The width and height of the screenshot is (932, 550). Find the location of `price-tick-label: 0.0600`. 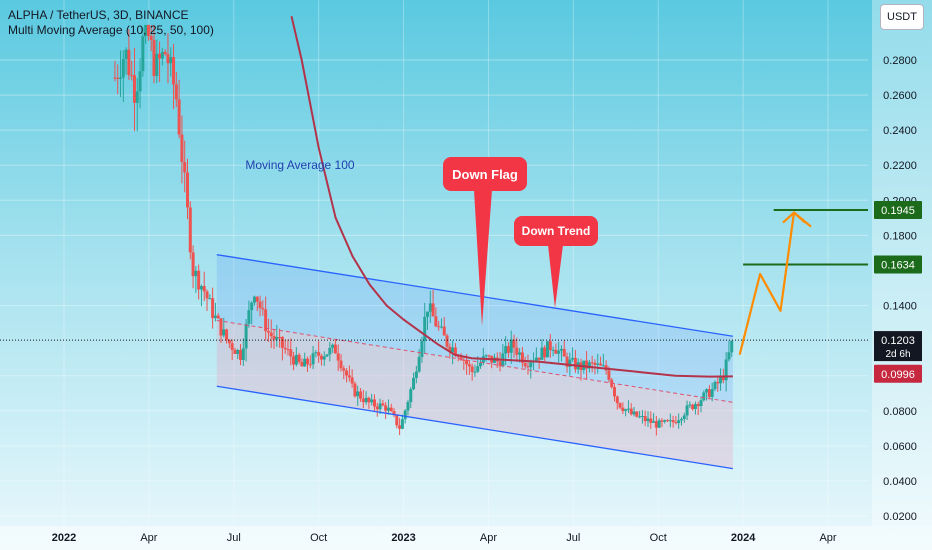

price-tick-label: 0.0600 is located at coordinates (900, 447).